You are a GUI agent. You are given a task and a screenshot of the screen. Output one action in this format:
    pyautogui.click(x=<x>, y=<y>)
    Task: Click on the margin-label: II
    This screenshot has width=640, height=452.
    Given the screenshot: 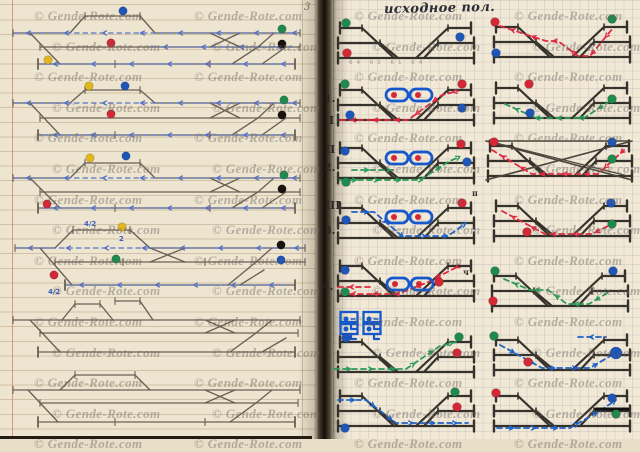 What is the action you would take?
    pyautogui.click(x=330, y=149)
    